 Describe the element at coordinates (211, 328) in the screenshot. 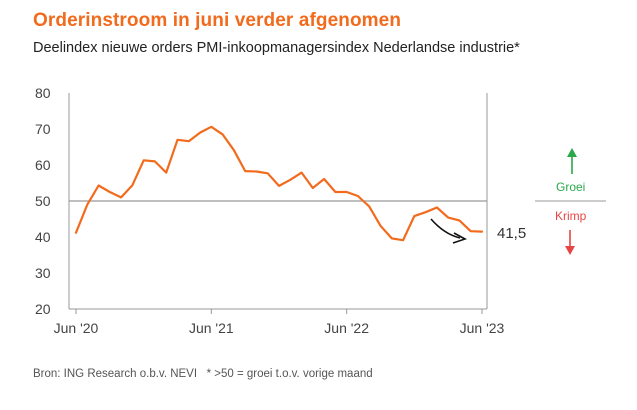

I see `x-tick-label: Jun '21` at that location.